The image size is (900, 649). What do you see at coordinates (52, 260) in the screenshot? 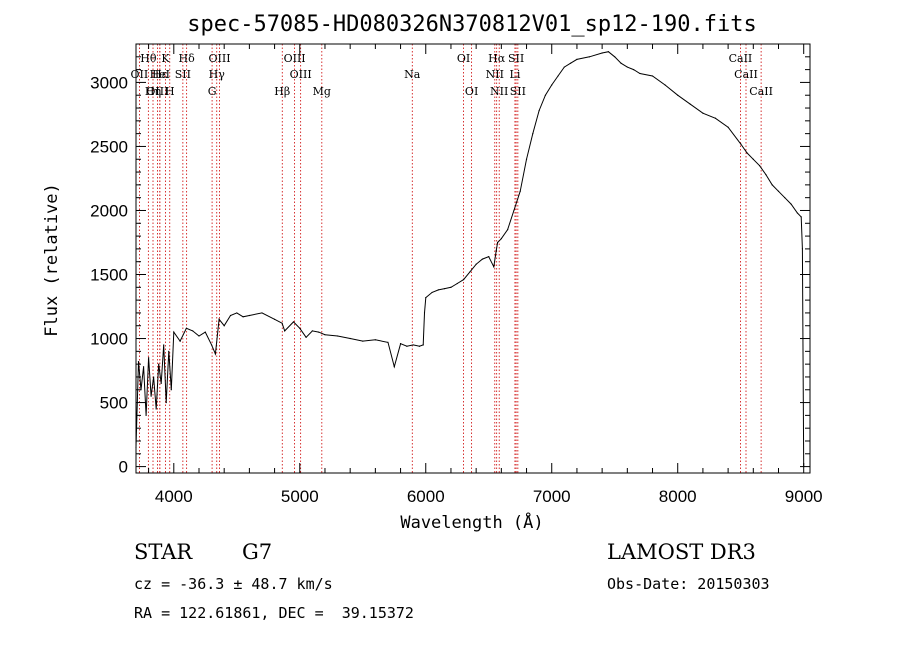
I see `y-axis-label: Flux (relative)` at bounding box center [52, 260].